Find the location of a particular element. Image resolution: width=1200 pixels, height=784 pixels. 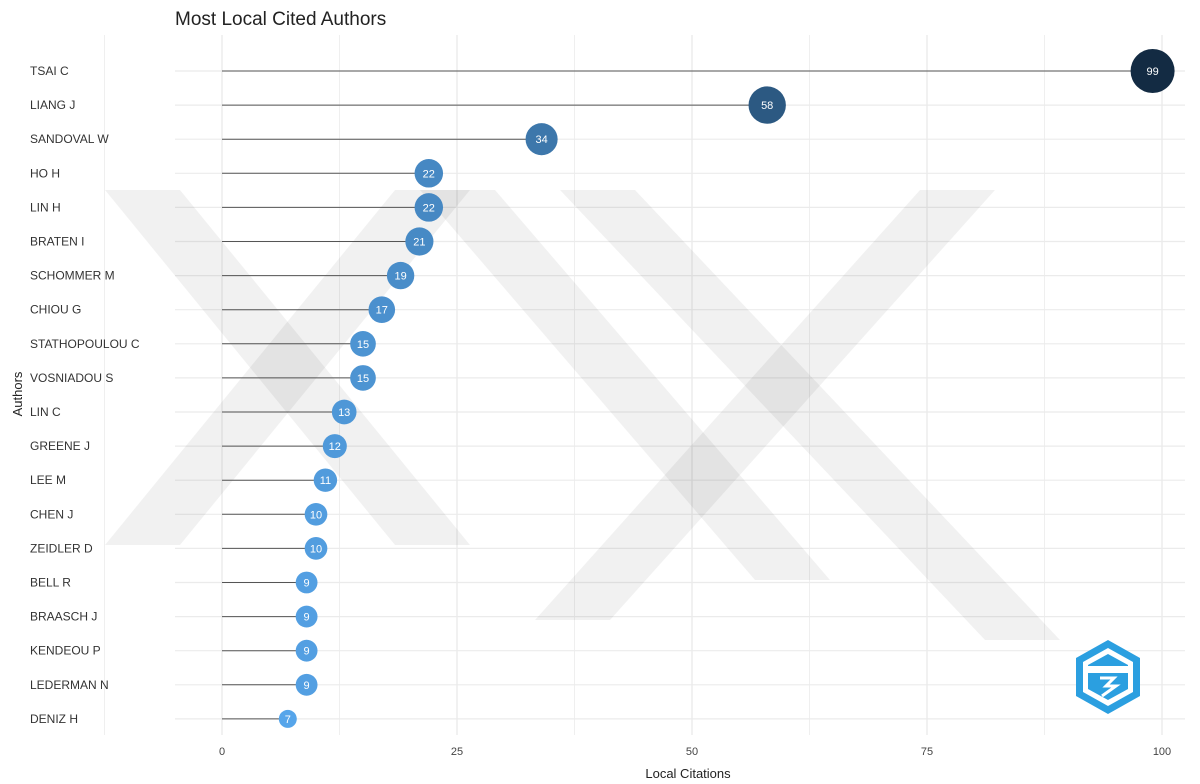

author-label: BELL R is located at coordinates (50, 583).